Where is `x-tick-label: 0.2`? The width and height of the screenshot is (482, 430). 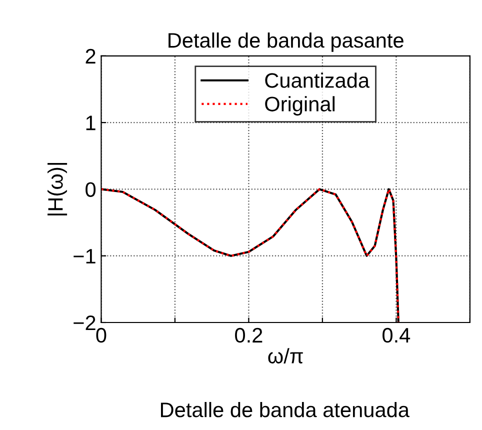
x-tick-label: 0.2 is located at coordinates (248, 335).